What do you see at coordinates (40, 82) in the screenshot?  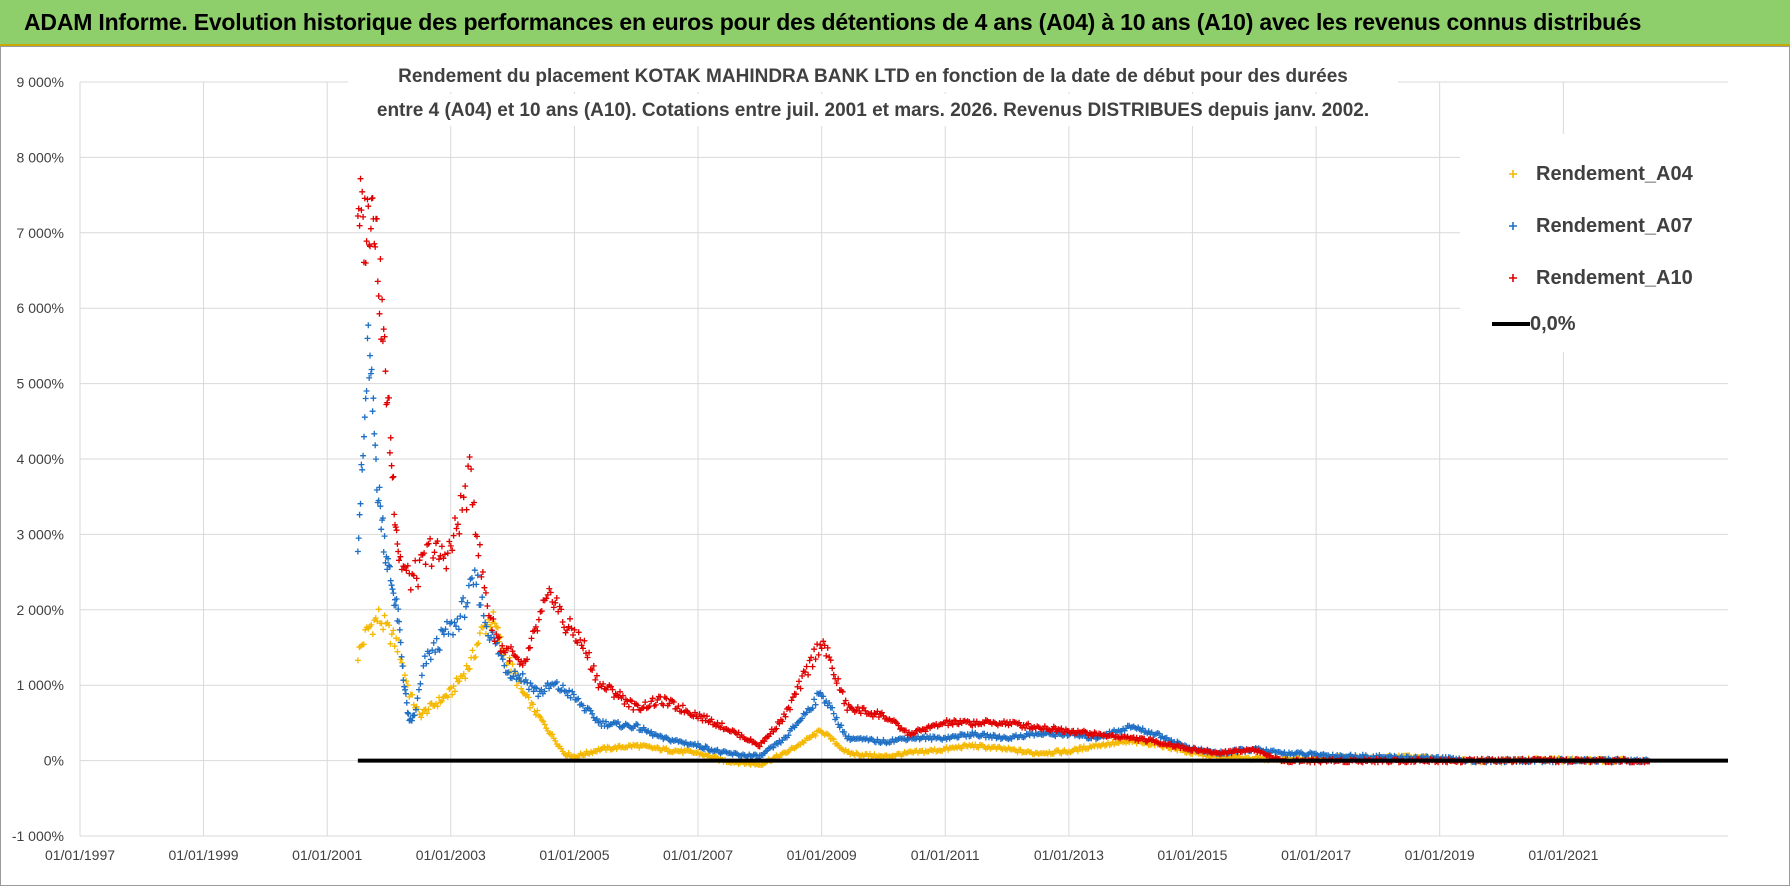 I see `y-tick-label: 9 000%` at bounding box center [40, 82].